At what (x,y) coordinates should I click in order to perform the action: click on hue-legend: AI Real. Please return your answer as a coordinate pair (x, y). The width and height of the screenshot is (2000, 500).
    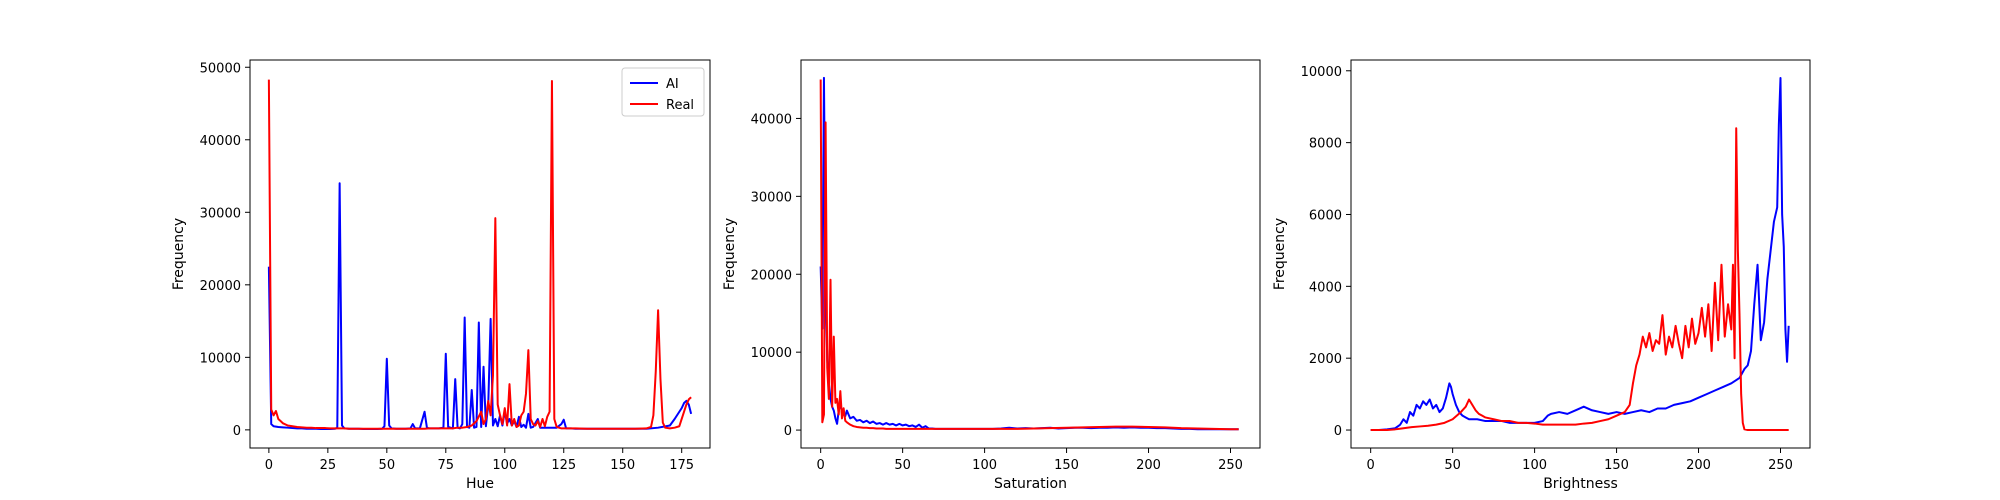
    Looking at the image, I should click on (663, 92).